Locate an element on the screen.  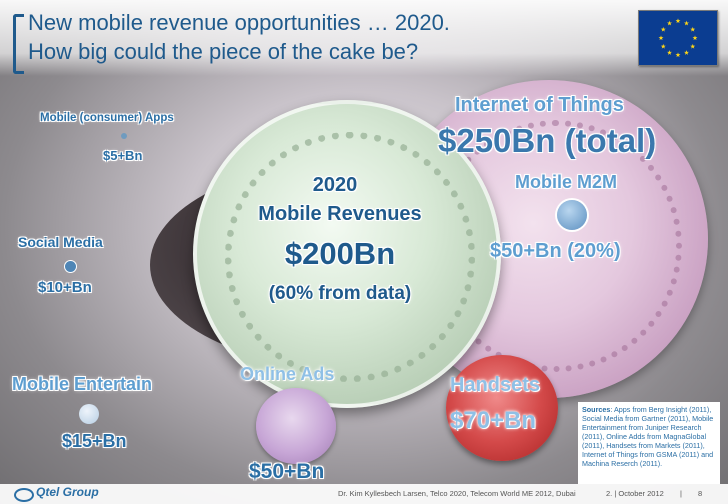
handsets-cake-shape is located at coordinates (502, 408).